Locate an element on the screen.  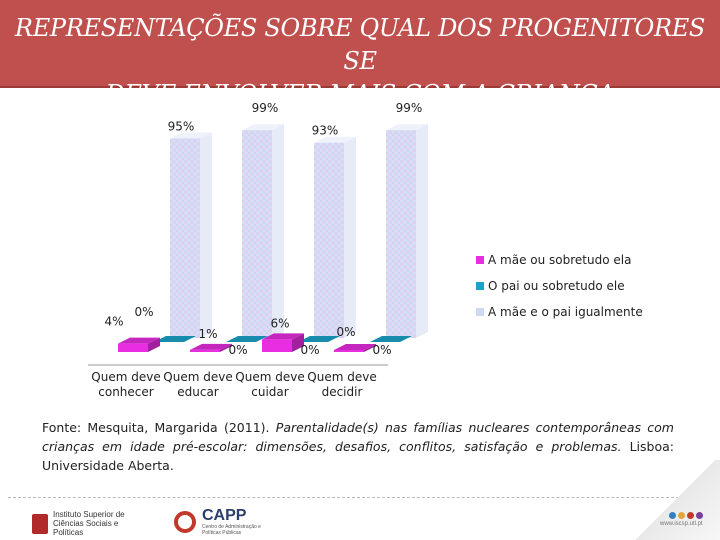
data-label-mae-2: 1% is located at coordinates (207, 334).